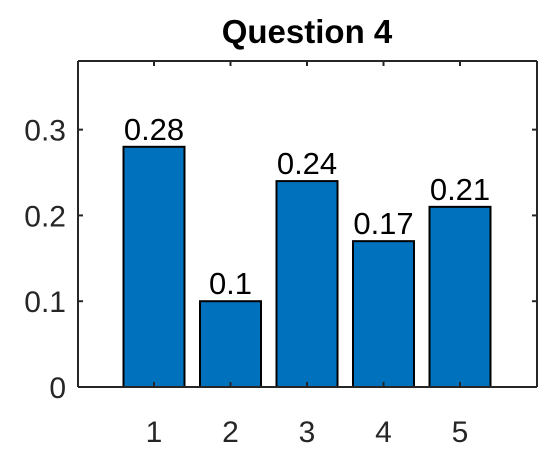 This screenshot has width=550, height=454. Describe the element at coordinates (460, 189) in the screenshot. I see `data-label-5: 0.21` at that location.